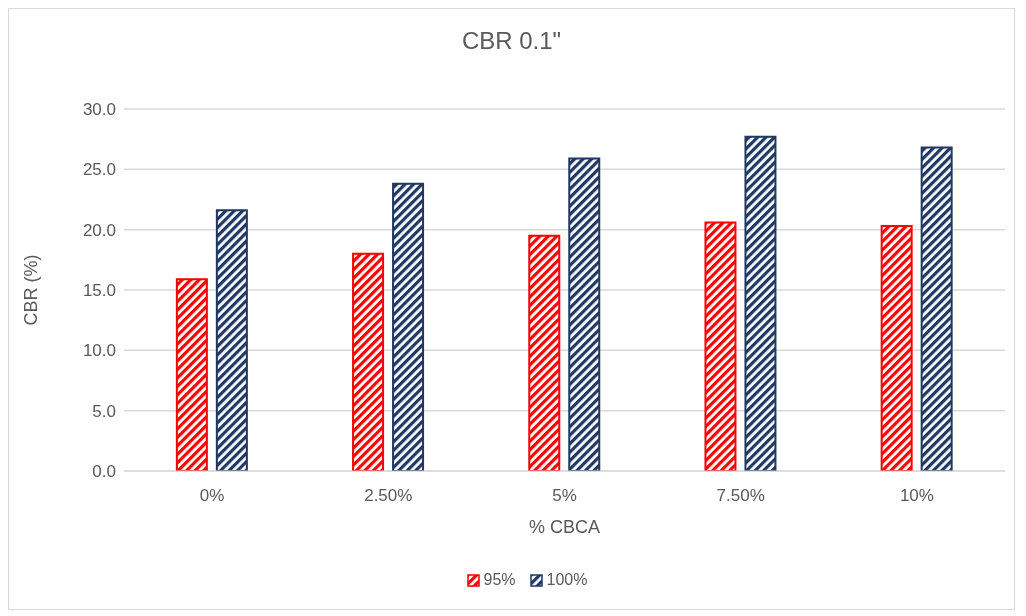 The width and height of the screenshot is (1026, 616). What do you see at coordinates (499, 580) in the screenshot?
I see `legend-label: 95%` at bounding box center [499, 580].